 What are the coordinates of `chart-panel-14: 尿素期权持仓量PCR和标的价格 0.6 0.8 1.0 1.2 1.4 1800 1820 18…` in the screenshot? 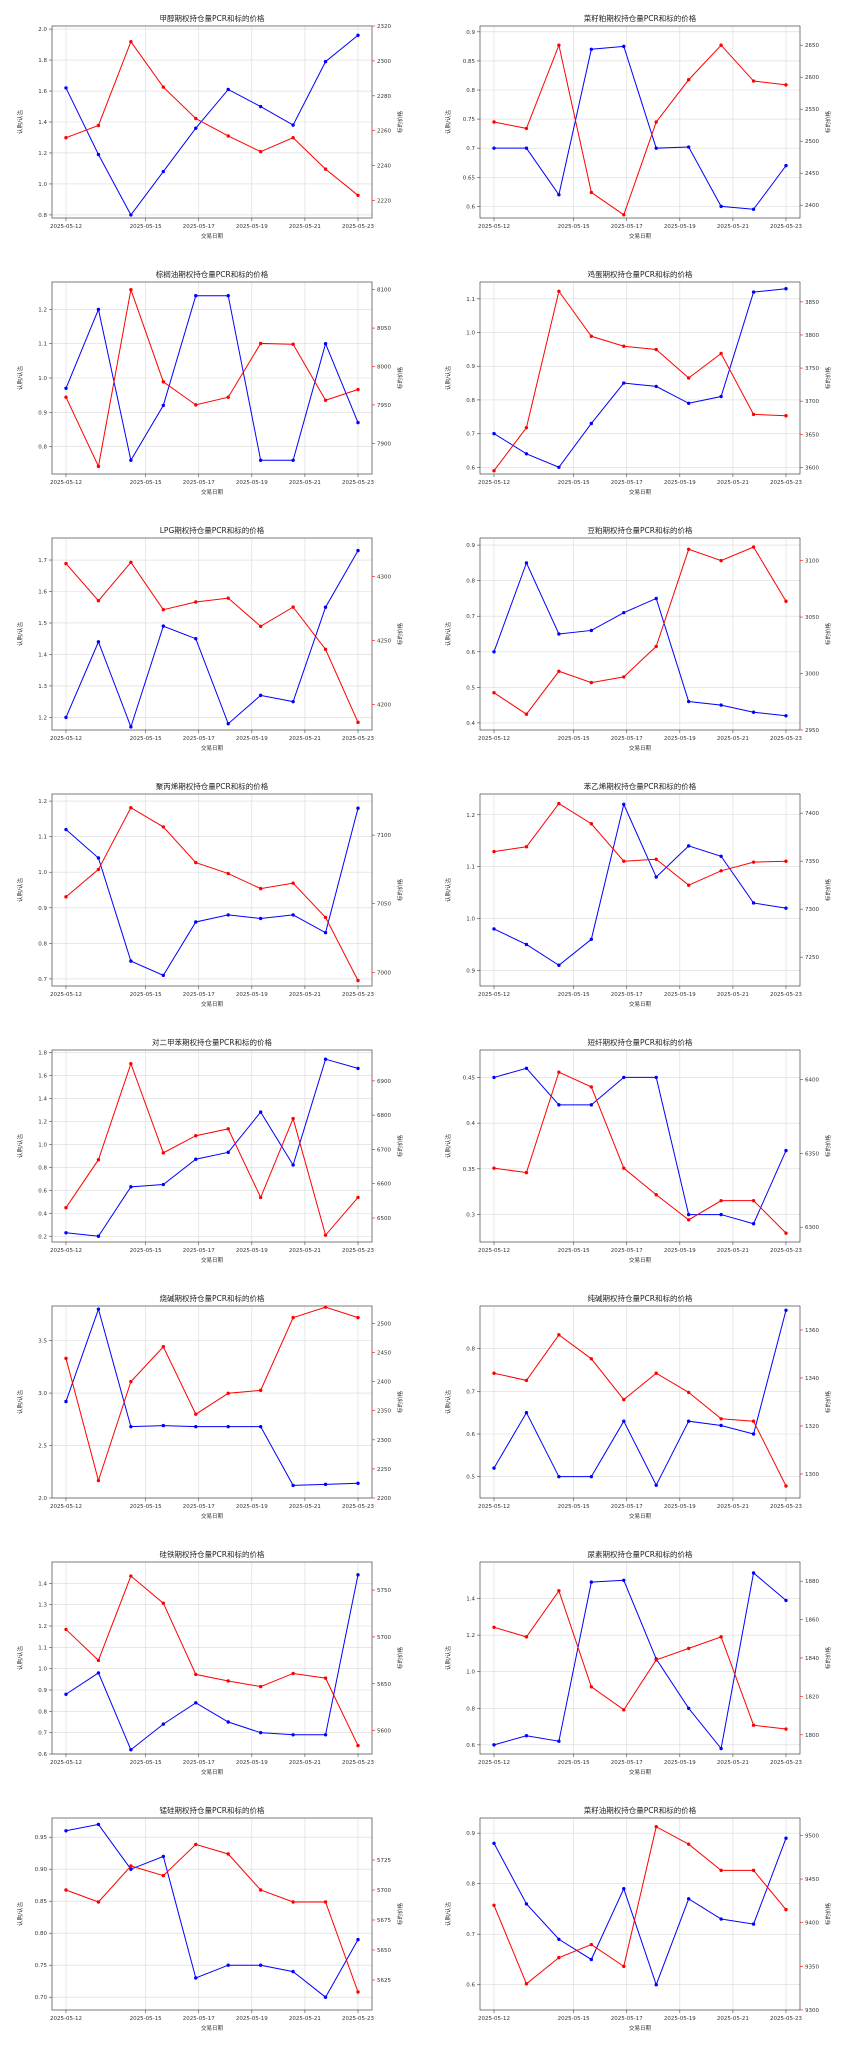 It's located at (642, 1664).